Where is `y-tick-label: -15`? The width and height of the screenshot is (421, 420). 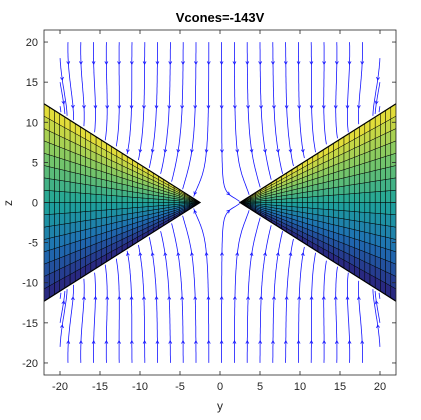
y-tick-label: -15 is located at coordinates (30, 324).